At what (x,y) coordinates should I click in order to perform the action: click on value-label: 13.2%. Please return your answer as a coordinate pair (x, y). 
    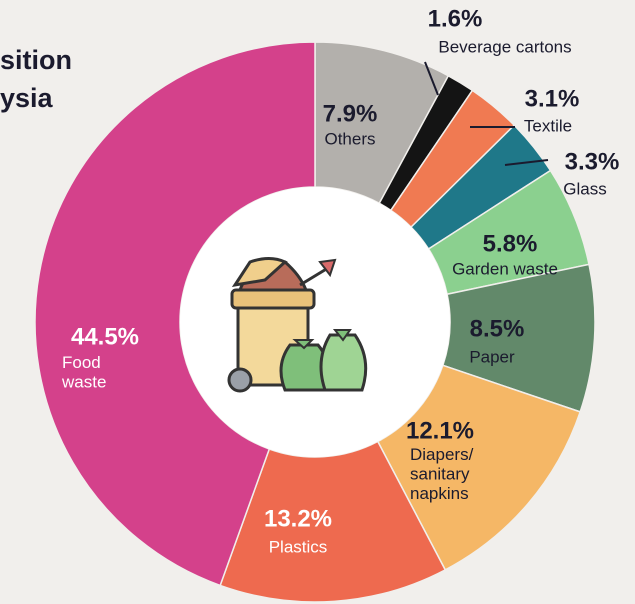
    Looking at the image, I should click on (298, 518).